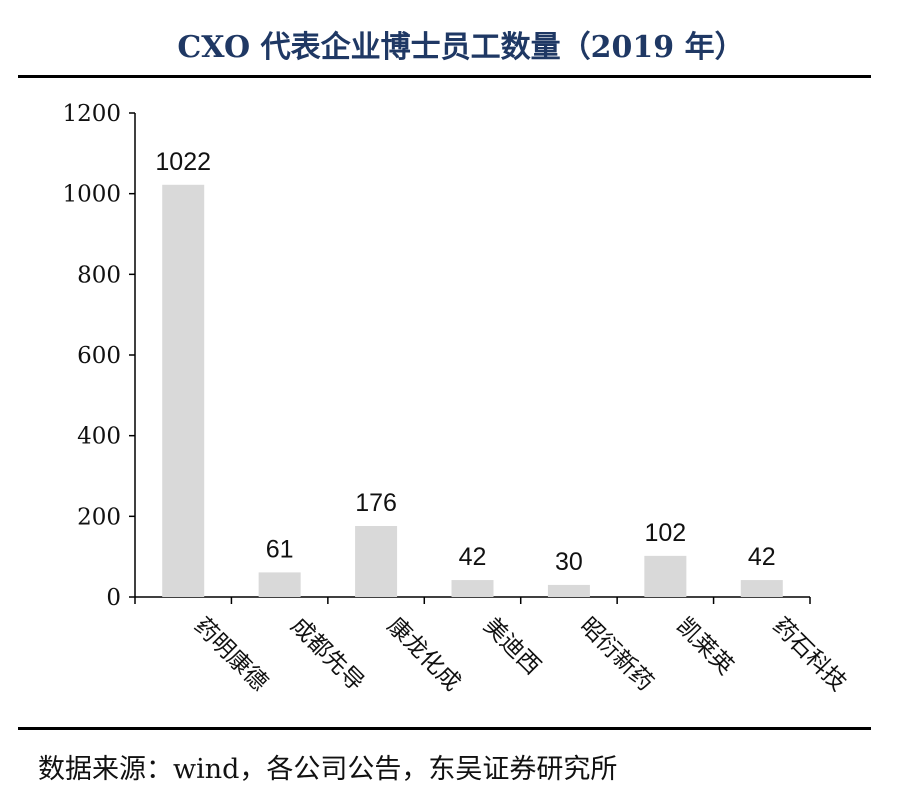 The image size is (922, 796). Describe the element at coordinates (183, 162) in the screenshot. I see `data-label: 1022` at that location.